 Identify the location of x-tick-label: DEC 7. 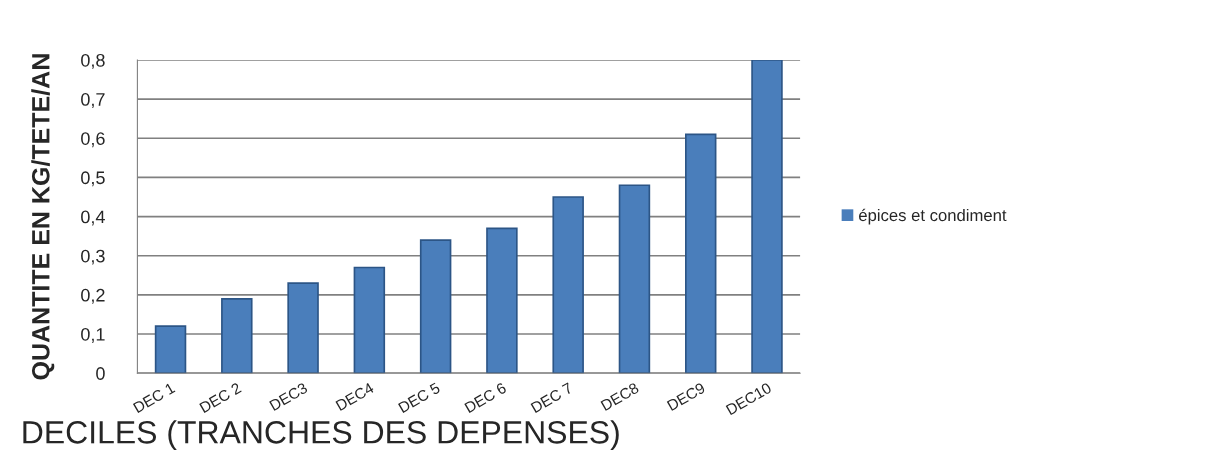
(552, 398).